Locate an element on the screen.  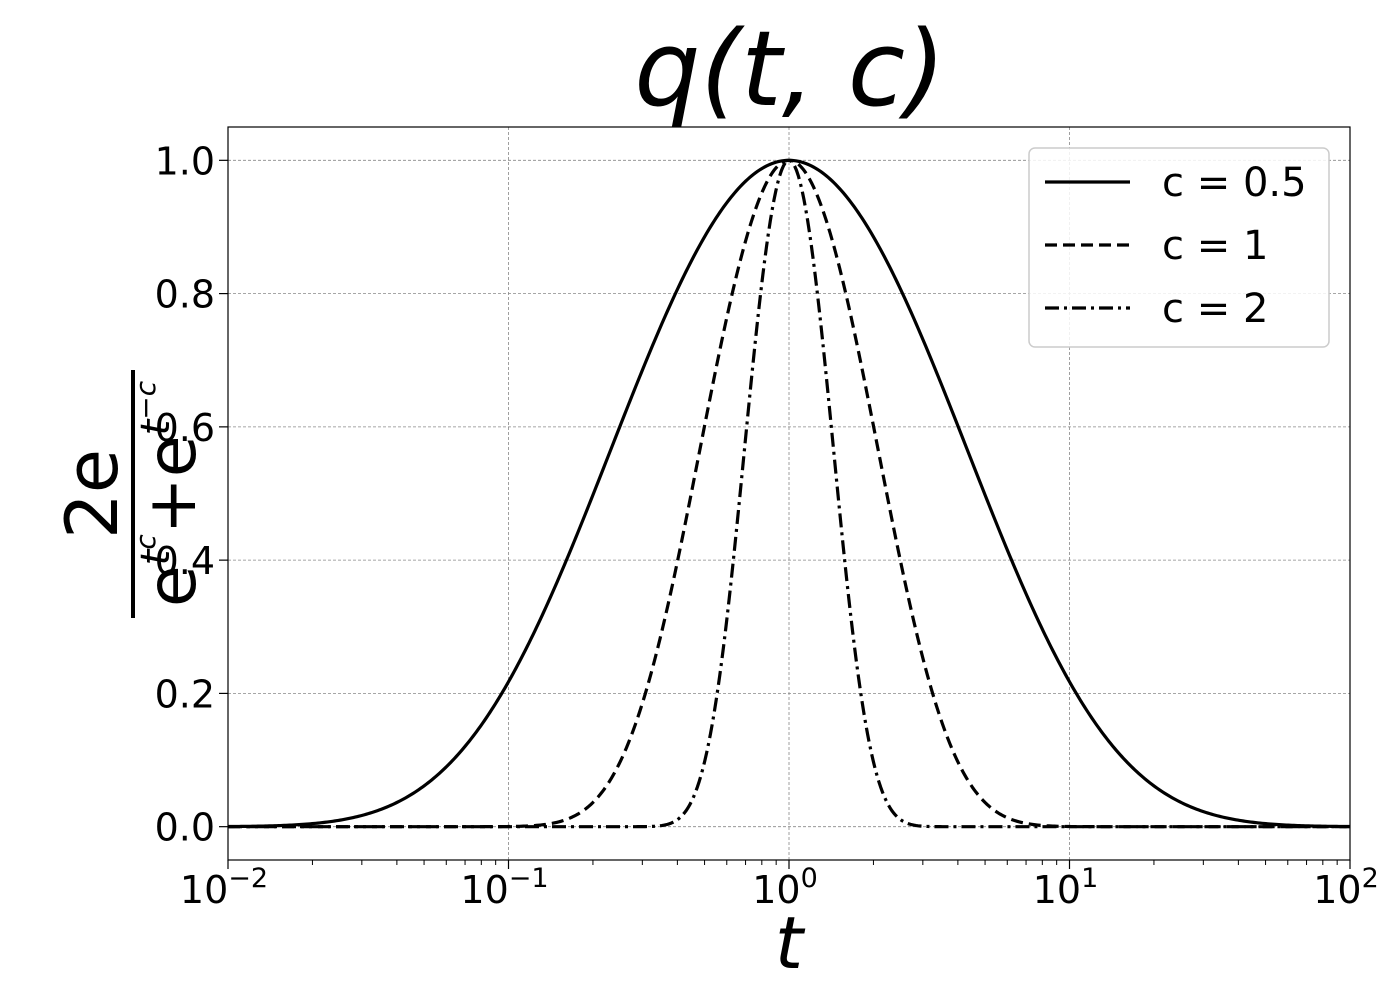
legend-label: c = 0.5 is located at coordinates (1234, 183).